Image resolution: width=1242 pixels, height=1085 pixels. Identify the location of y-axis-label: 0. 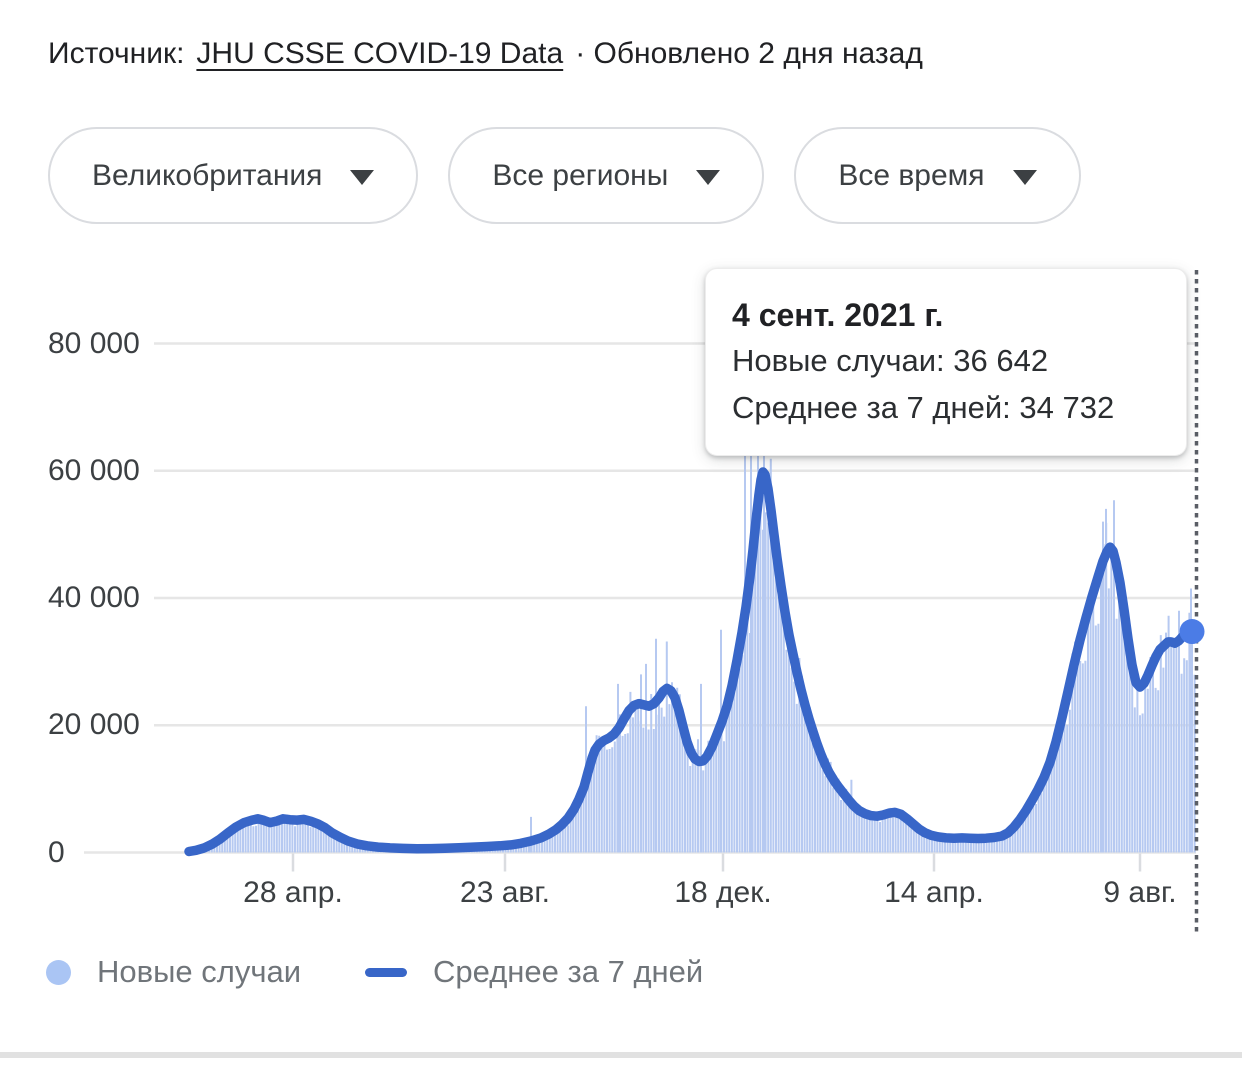
(63, 852).